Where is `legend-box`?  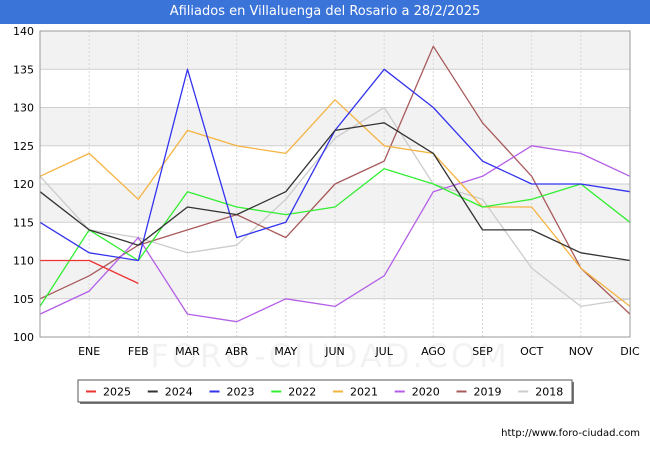
legend-box is located at coordinates (325, 391).